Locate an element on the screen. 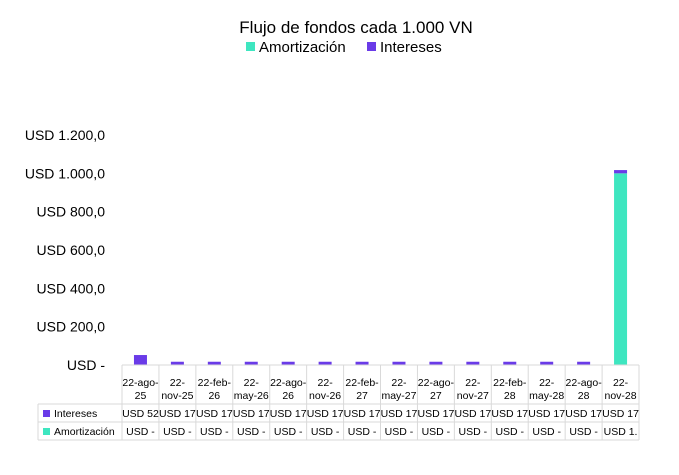 The height and width of the screenshot is (475, 679). y-tick-label: USD 200,0 is located at coordinates (71, 327).